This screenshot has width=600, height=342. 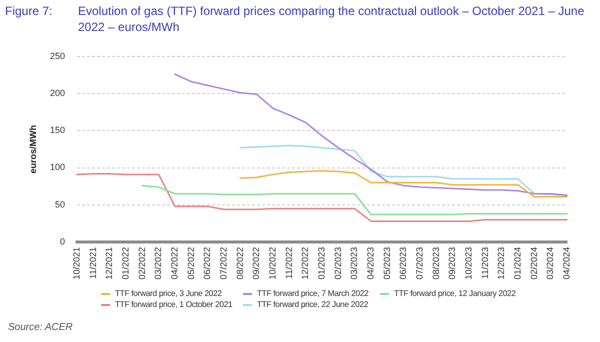 What do you see at coordinates (93, 263) in the screenshot?
I see `x-tick-label: 11/2021` at bounding box center [93, 263].